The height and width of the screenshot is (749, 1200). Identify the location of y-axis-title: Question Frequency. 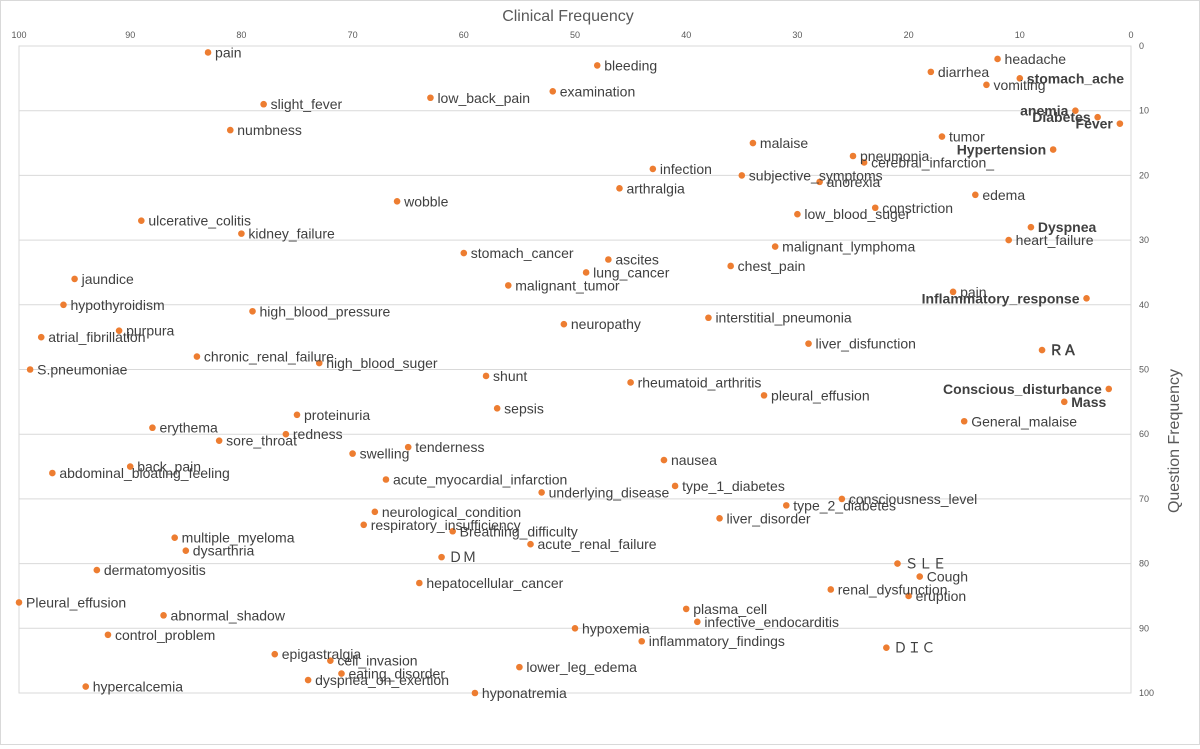
(1174, 441).